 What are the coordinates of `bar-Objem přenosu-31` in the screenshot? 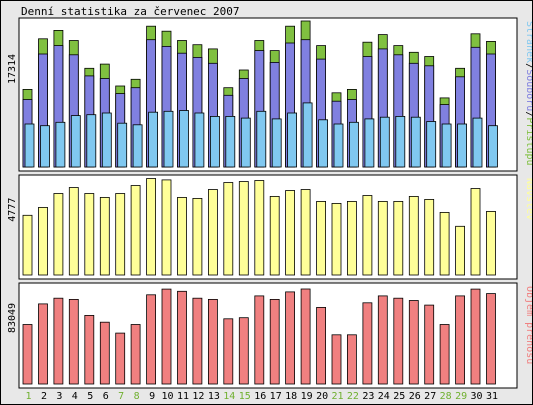 It's located at (491, 339).